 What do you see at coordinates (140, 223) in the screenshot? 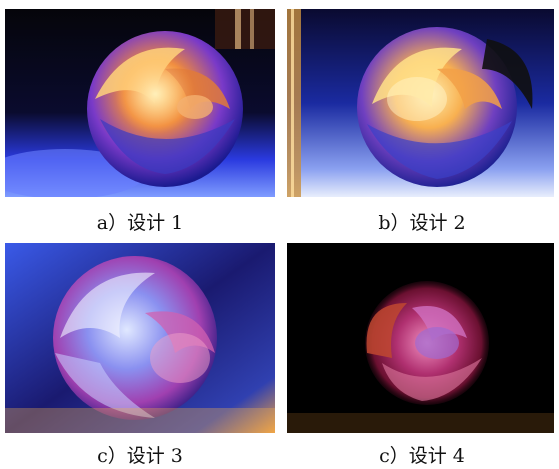
I see `design-1-caption: a）设计 1` at bounding box center [140, 223].